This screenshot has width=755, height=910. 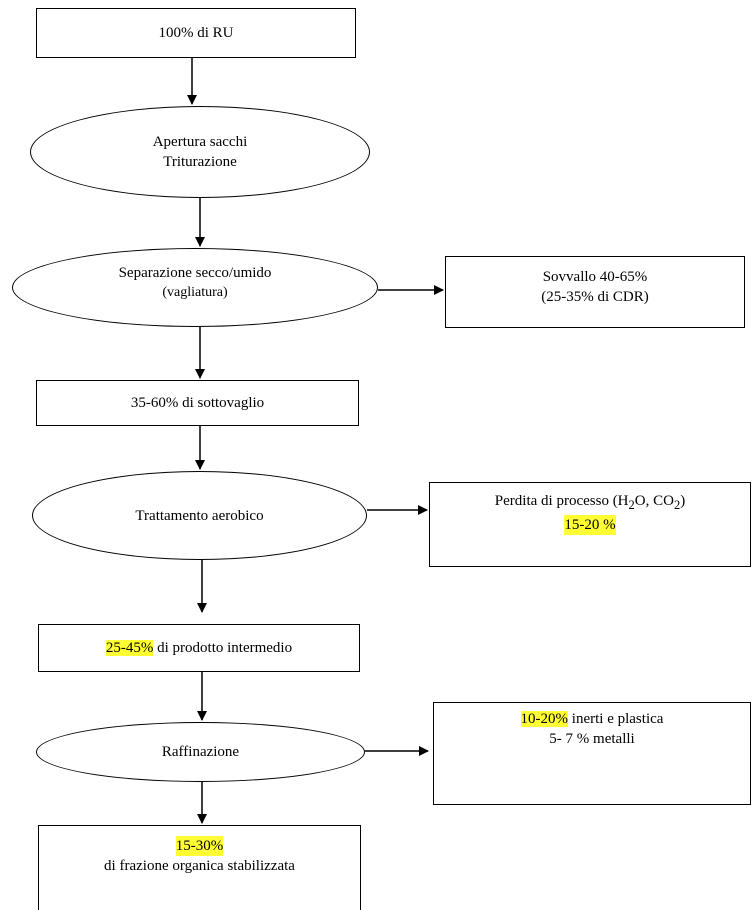 I want to click on node-frazione-organica: 15-30% di frazione organica stabilizzata, so click(x=199, y=867).